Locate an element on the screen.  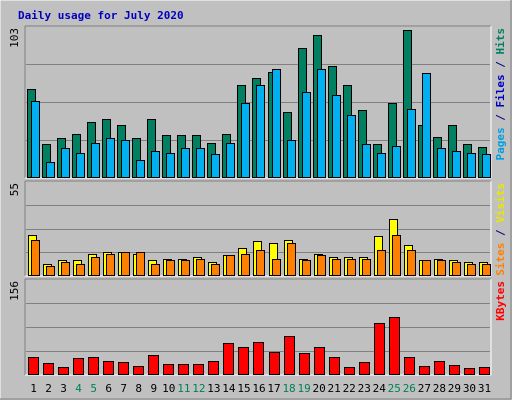
y-max-label-hits_pages_files: 103 is located at coordinates (14, 38).